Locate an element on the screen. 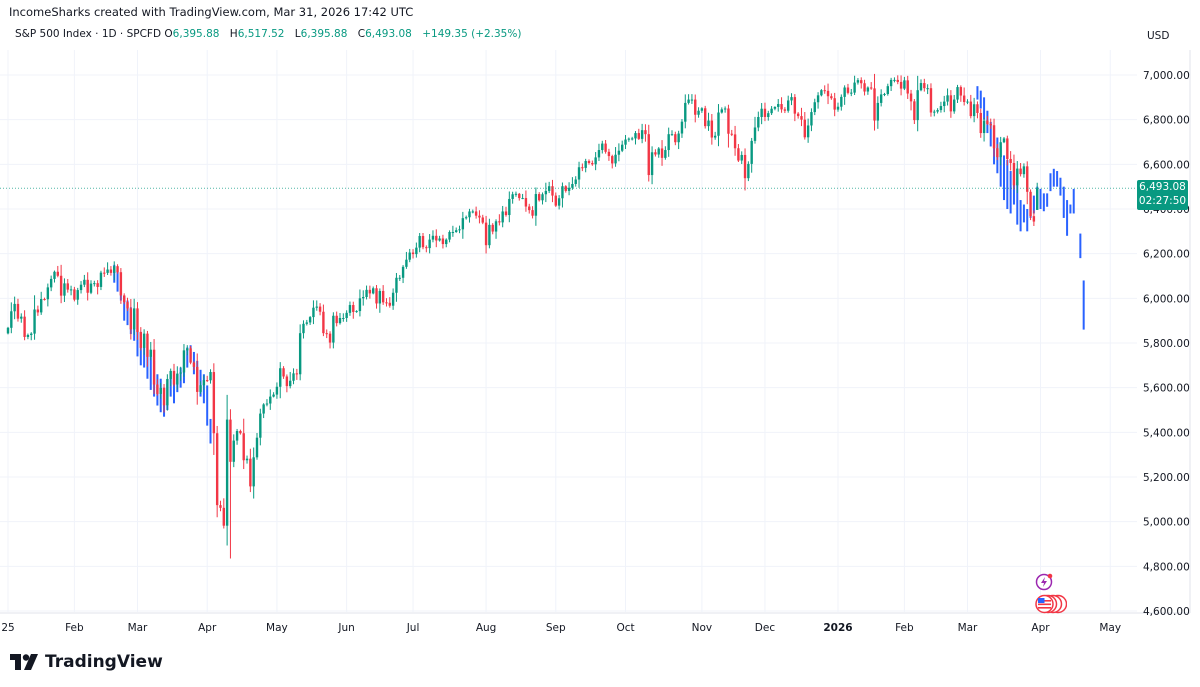  tradingview-logo: TradingView is located at coordinates (86, 662).